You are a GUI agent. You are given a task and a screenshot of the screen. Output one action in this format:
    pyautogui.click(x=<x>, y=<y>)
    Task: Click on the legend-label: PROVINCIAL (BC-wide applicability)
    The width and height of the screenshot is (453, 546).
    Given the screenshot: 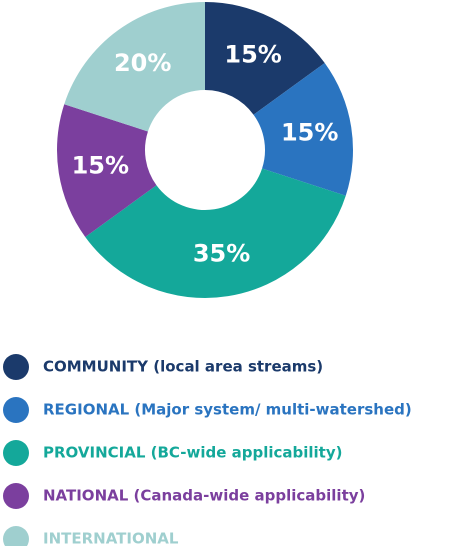 What is the action you would take?
    pyautogui.click(x=192, y=453)
    